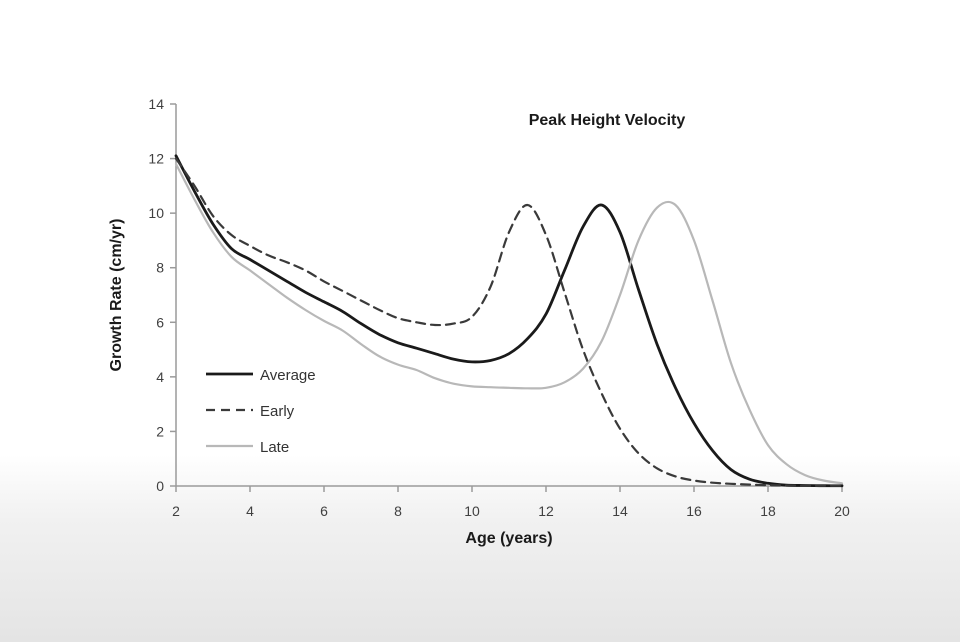 This screenshot has height=642, width=960. I want to click on chart-title: Peak Height Velocity, so click(607, 120).